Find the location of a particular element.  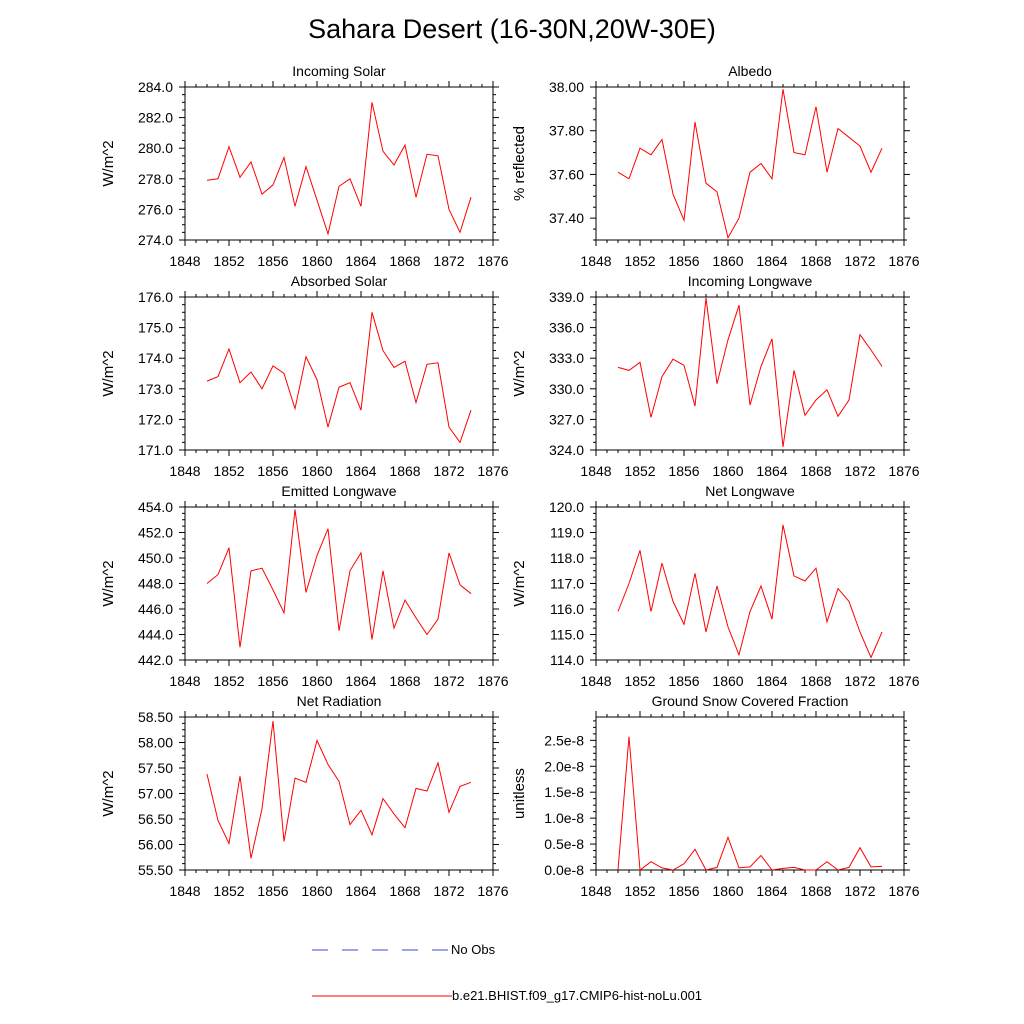

y-tick-label: 171.0 is located at coordinates (155, 450).